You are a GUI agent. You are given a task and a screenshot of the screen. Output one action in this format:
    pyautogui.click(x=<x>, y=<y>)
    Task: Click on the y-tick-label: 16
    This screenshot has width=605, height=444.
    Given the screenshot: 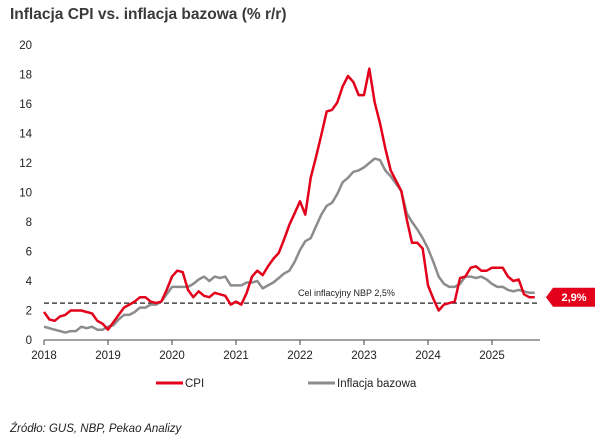 What is the action you would take?
    pyautogui.click(x=25, y=105)
    